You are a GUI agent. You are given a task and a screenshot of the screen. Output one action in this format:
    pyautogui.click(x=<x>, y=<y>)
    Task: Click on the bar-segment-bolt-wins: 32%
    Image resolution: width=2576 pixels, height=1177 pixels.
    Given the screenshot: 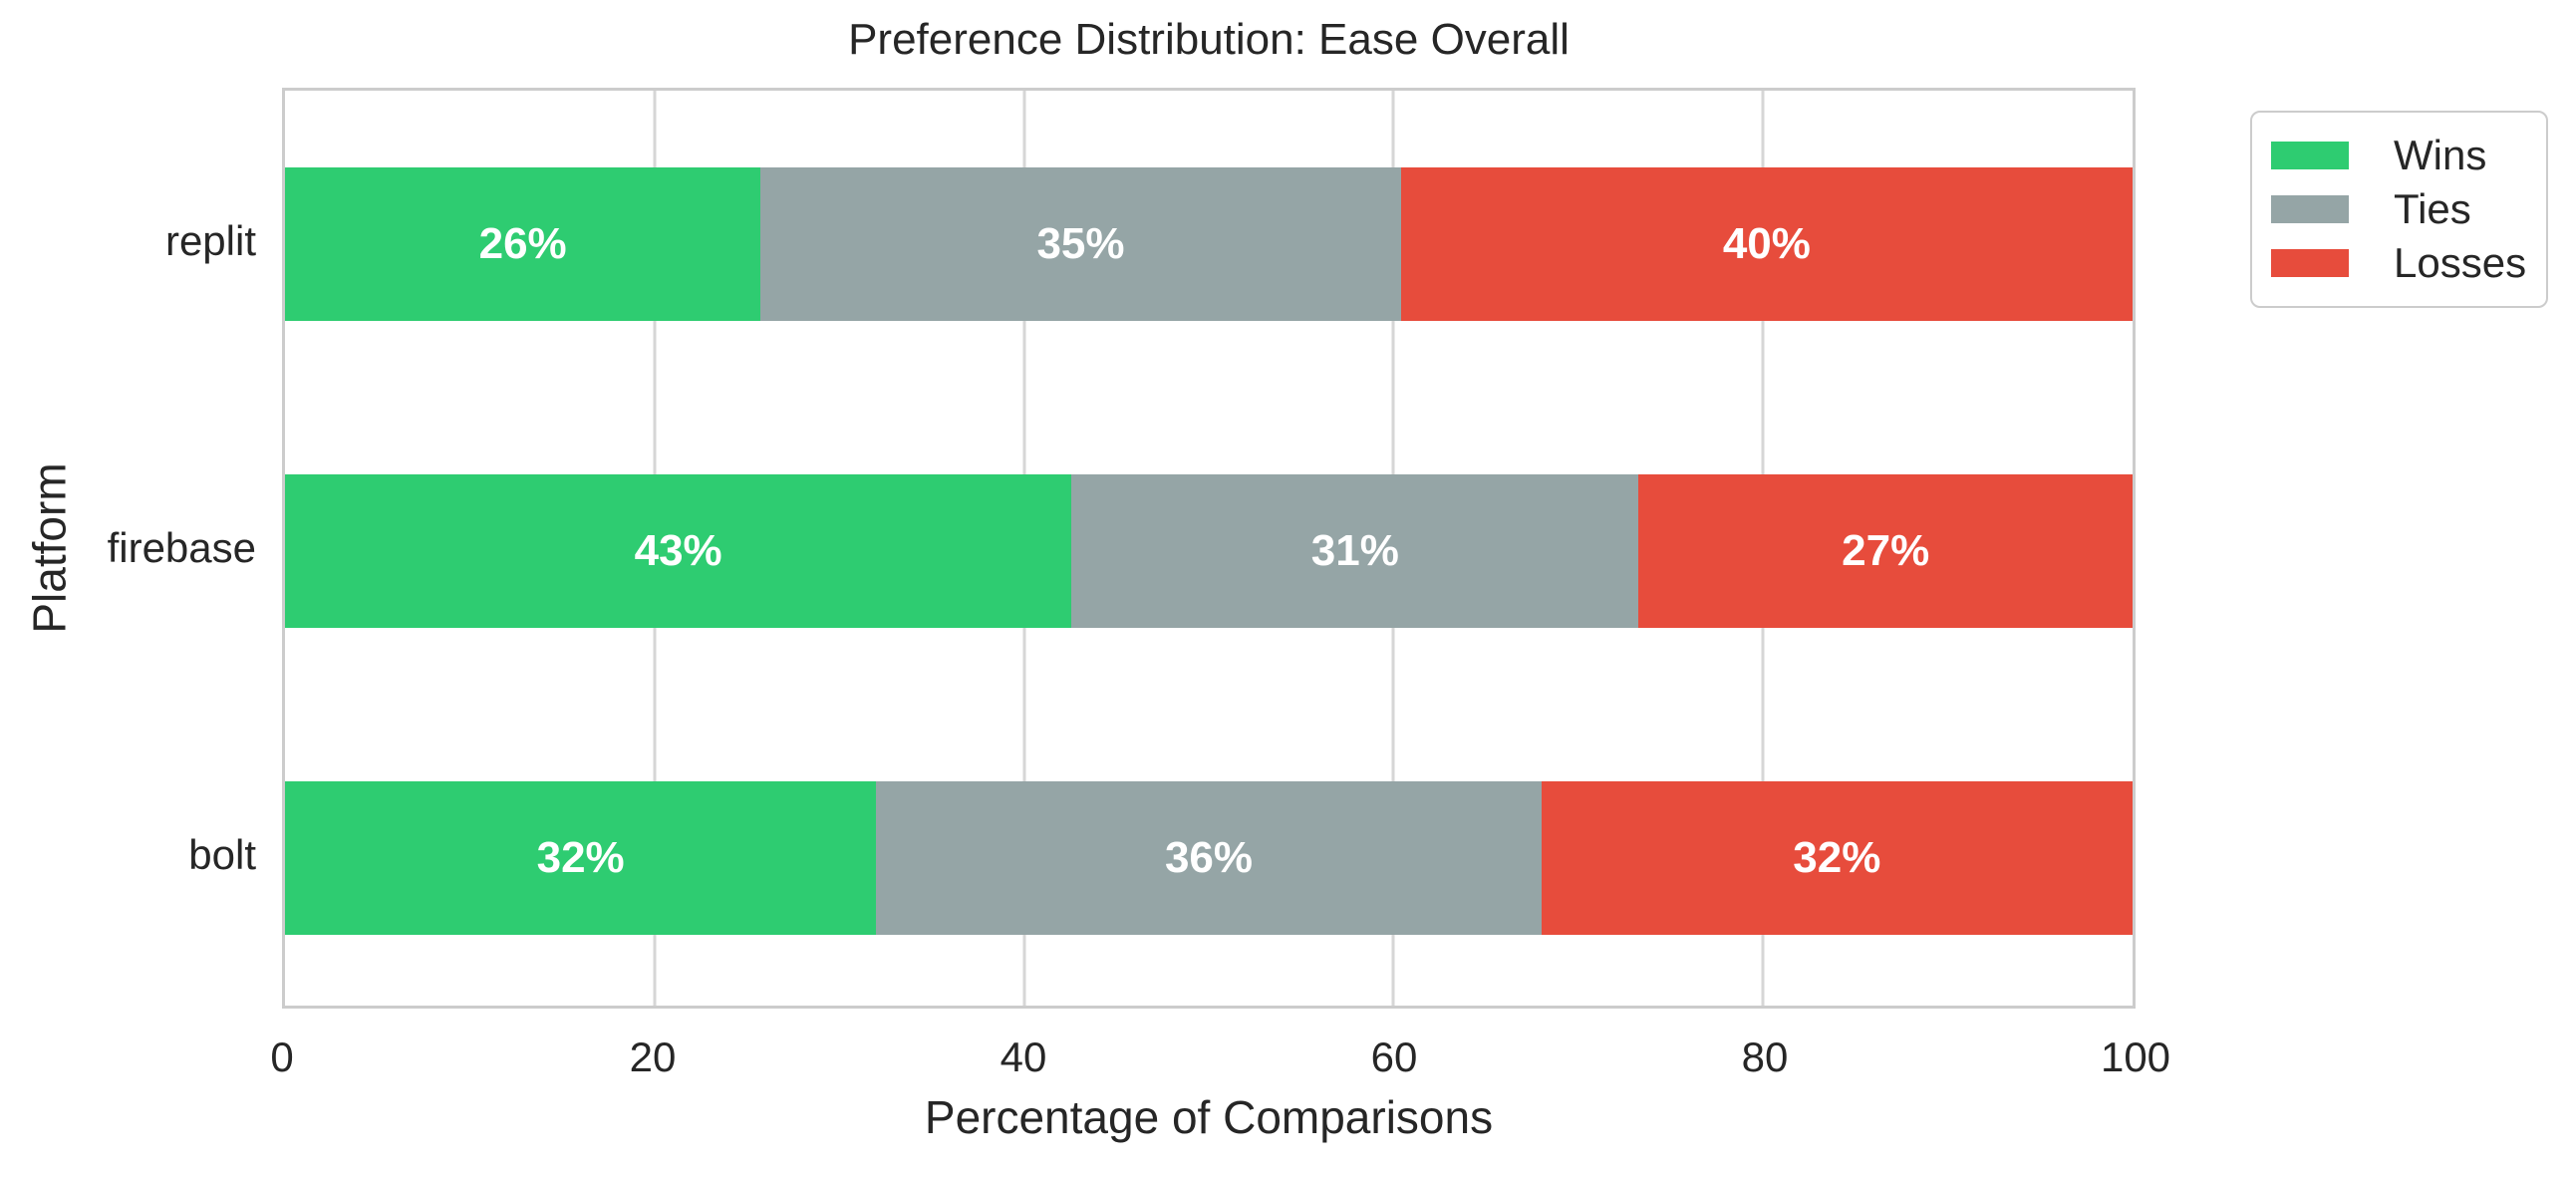 What is the action you would take?
    pyautogui.click(x=581, y=858)
    